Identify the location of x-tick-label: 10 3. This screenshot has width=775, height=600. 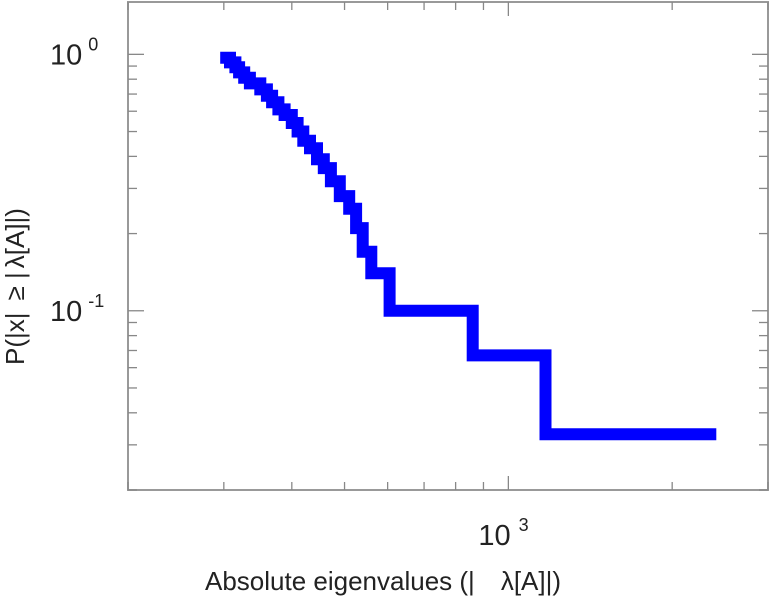
(503, 533).